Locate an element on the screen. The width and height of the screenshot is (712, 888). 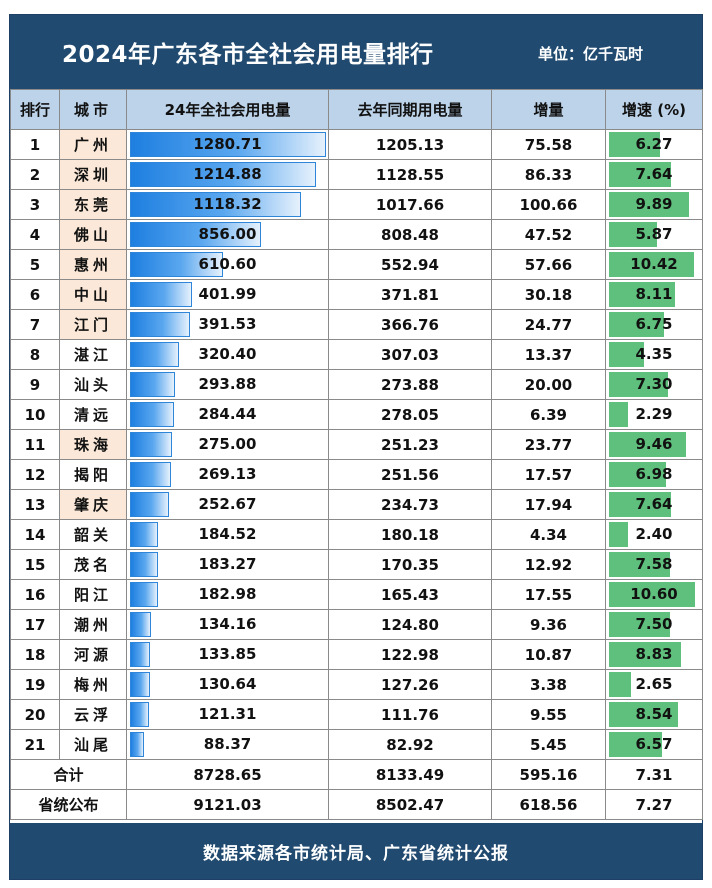
unit-label: 单位：亿千瓦时 is located at coordinates (591, 54).